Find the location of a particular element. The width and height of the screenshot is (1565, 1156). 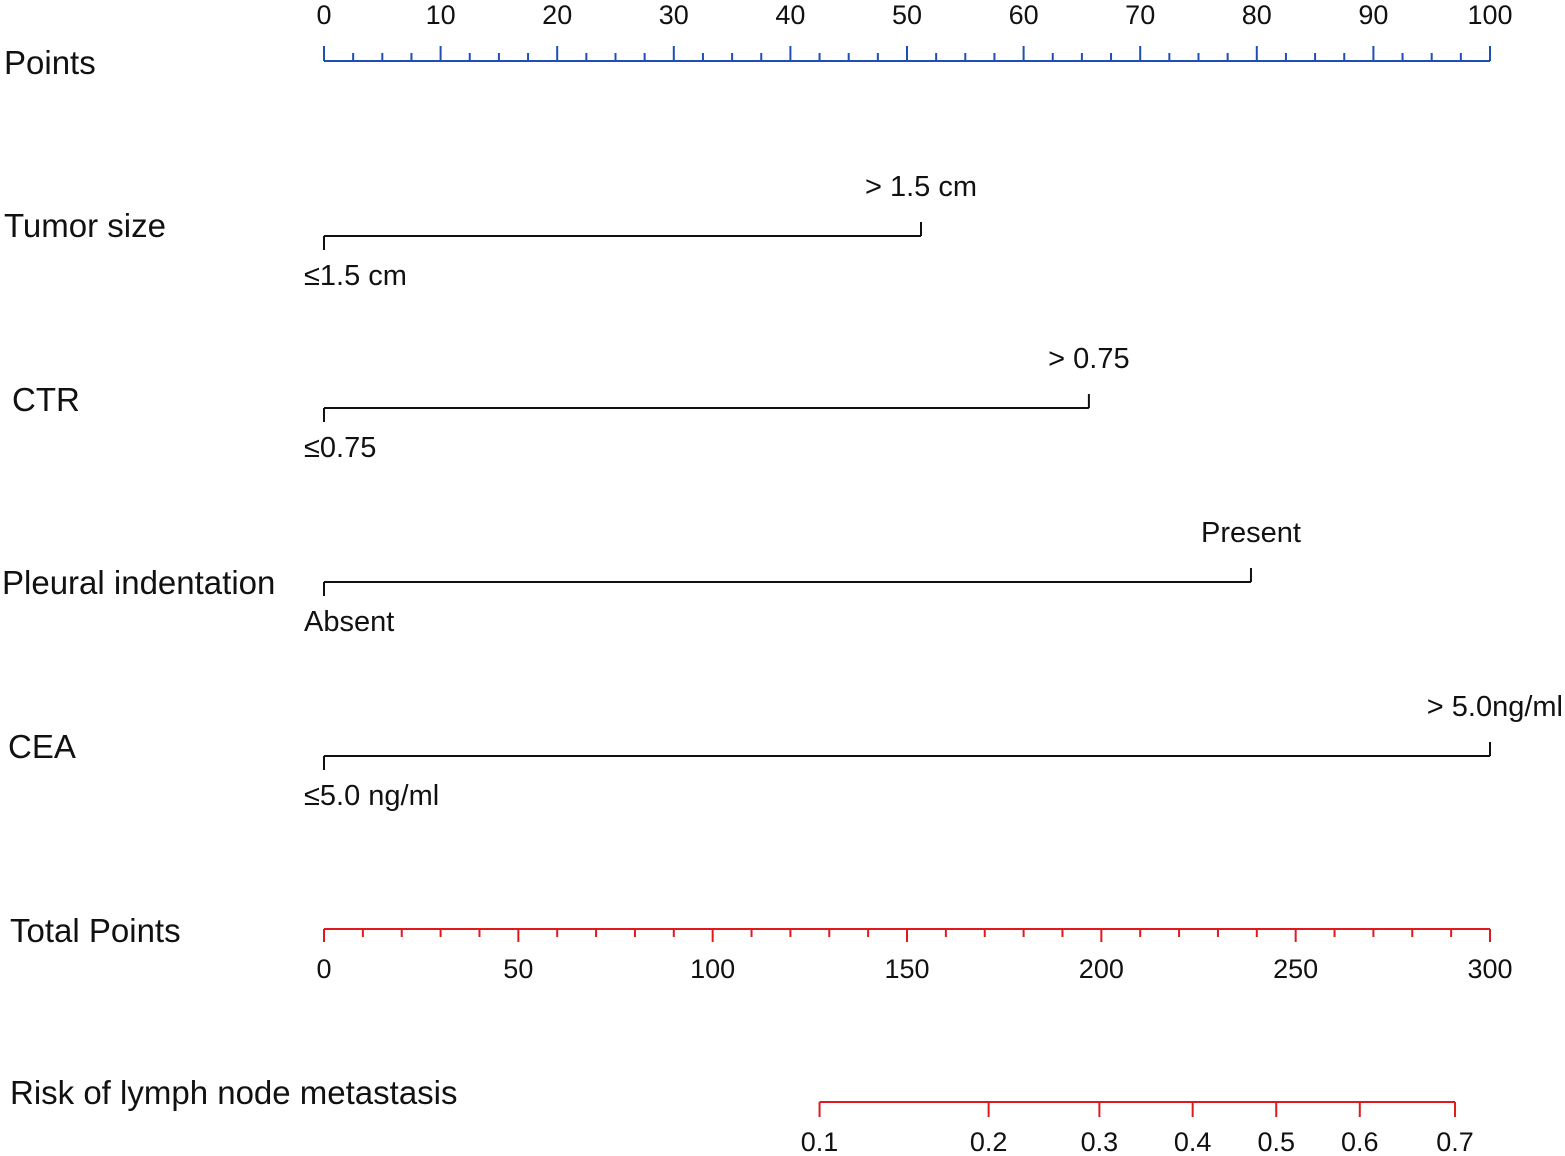

points-axis-tick-label: 20 is located at coordinates (557, 15).